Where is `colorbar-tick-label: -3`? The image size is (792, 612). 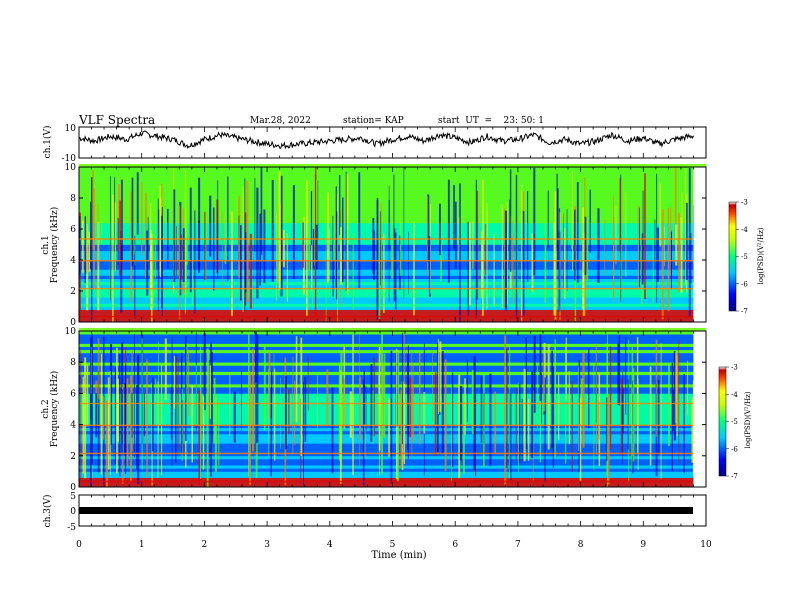
colorbar-tick-label: -3 is located at coordinates (744, 203).